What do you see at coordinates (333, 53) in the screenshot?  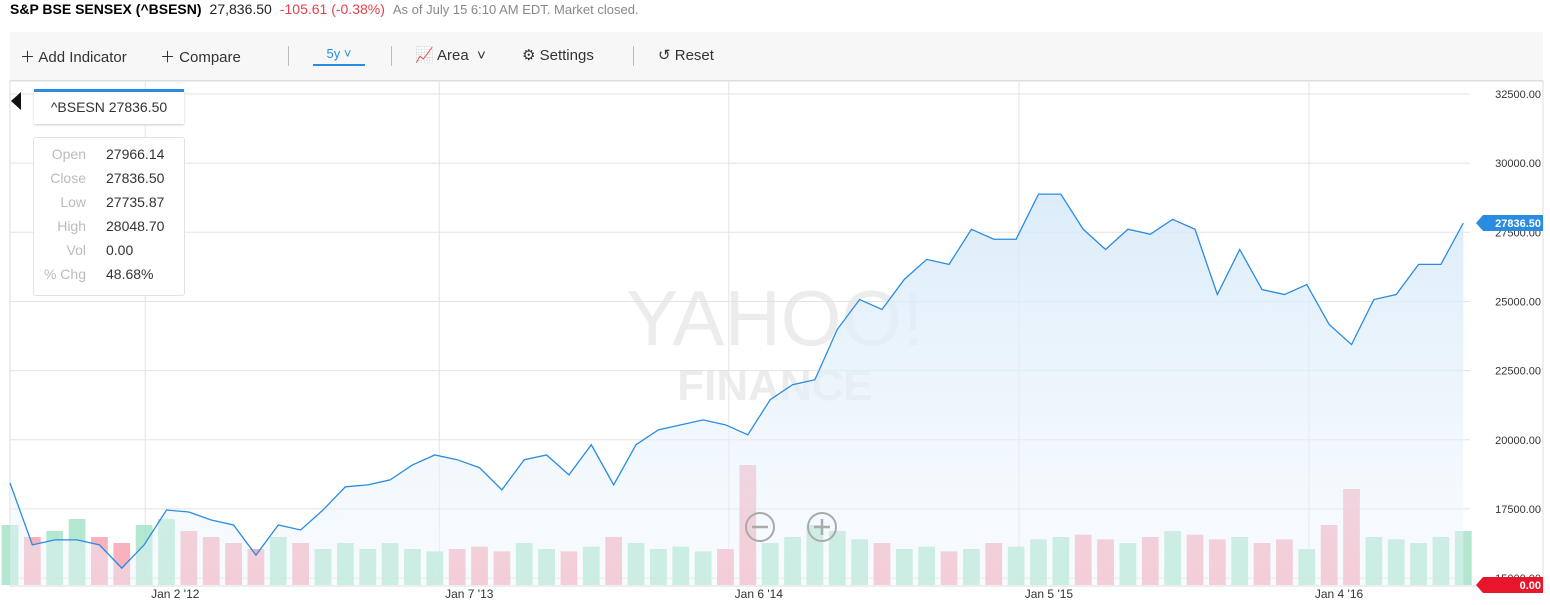 I see `range-label: 5y` at bounding box center [333, 53].